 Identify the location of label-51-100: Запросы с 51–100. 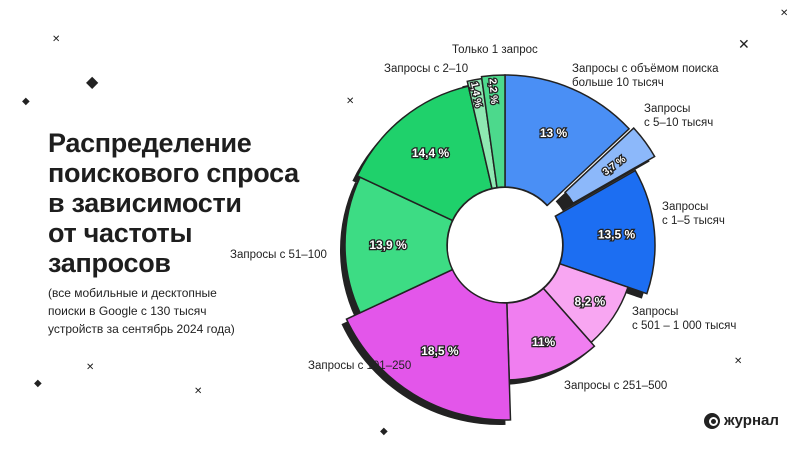
(278, 255).